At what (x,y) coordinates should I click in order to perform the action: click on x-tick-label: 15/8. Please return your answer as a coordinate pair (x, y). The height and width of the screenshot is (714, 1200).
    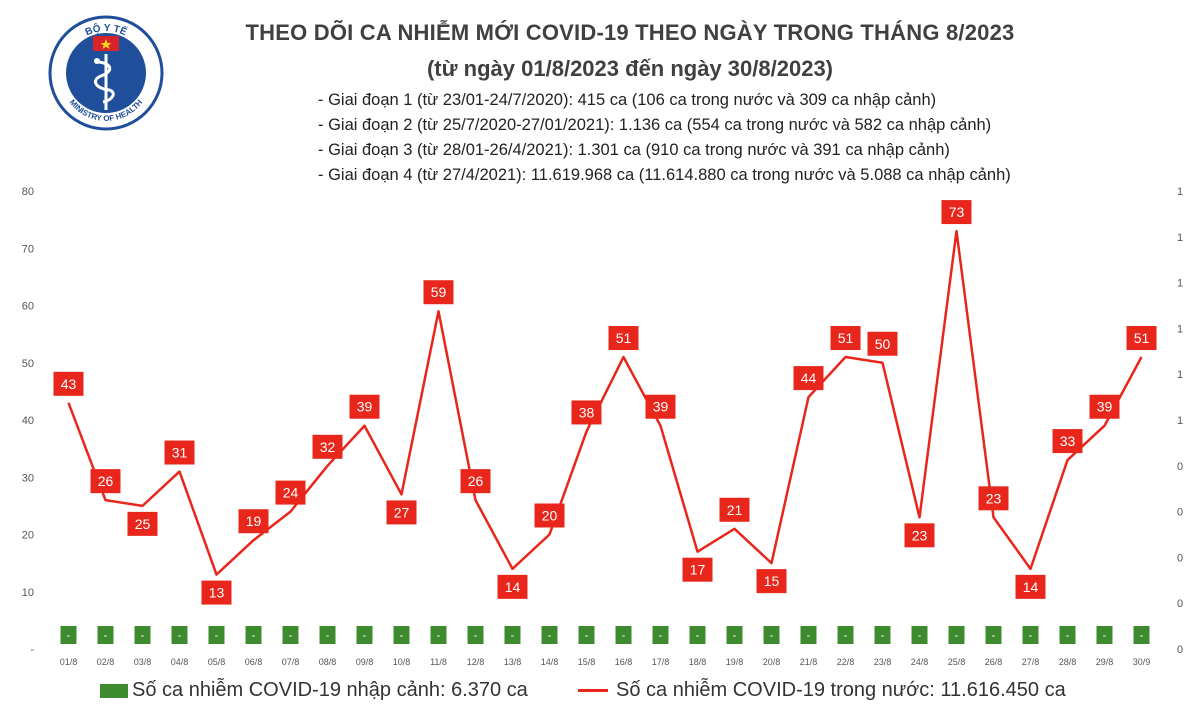
    Looking at the image, I should click on (587, 662).